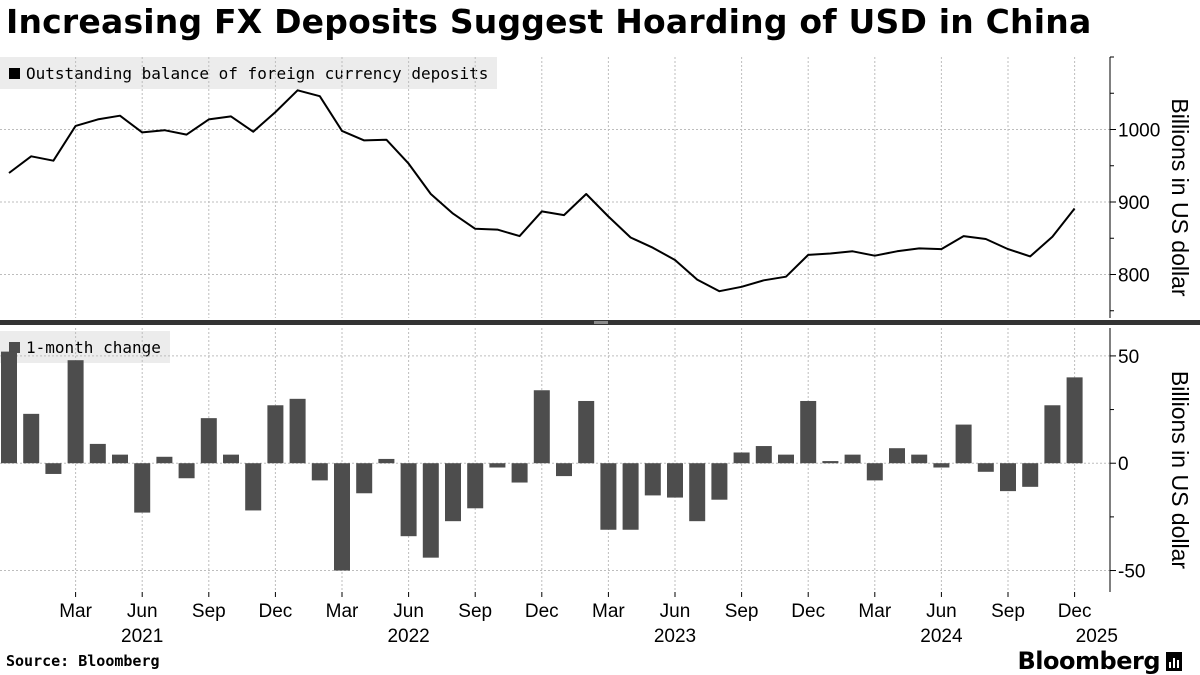 The image size is (1200, 675). Describe the element at coordinates (1174, 661) in the screenshot. I see `bloomberg-chart-icon` at that location.